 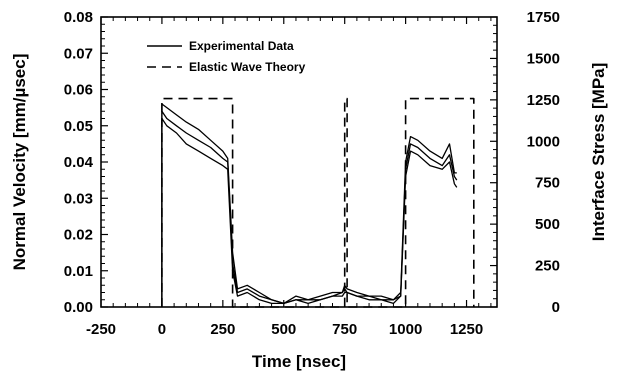 I want to click on legend-label-experimental: Experimental Data, so click(x=241, y=46).